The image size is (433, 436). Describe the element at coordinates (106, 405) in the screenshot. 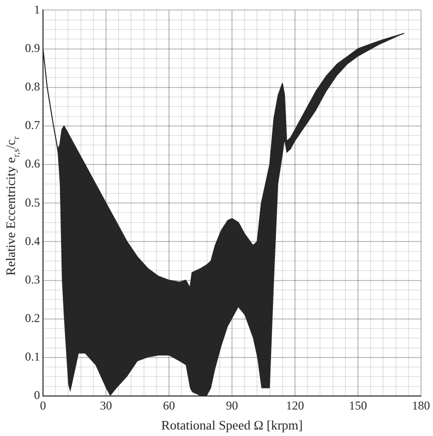

I see `x-tick-label: 30` at that location.